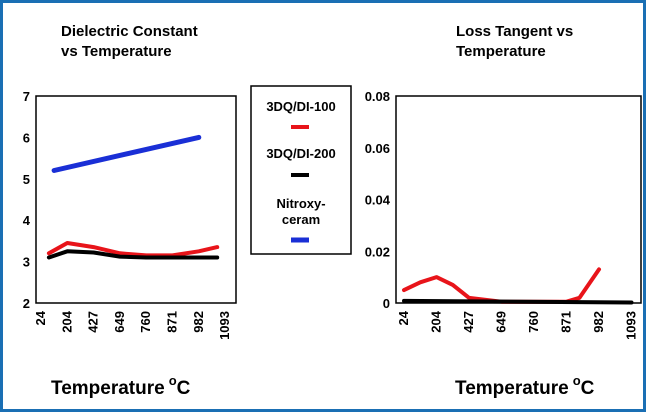  Describe the element at coordinates (386, 303) in the screenshot. I see `right-y-tick-label: 0` at that location.